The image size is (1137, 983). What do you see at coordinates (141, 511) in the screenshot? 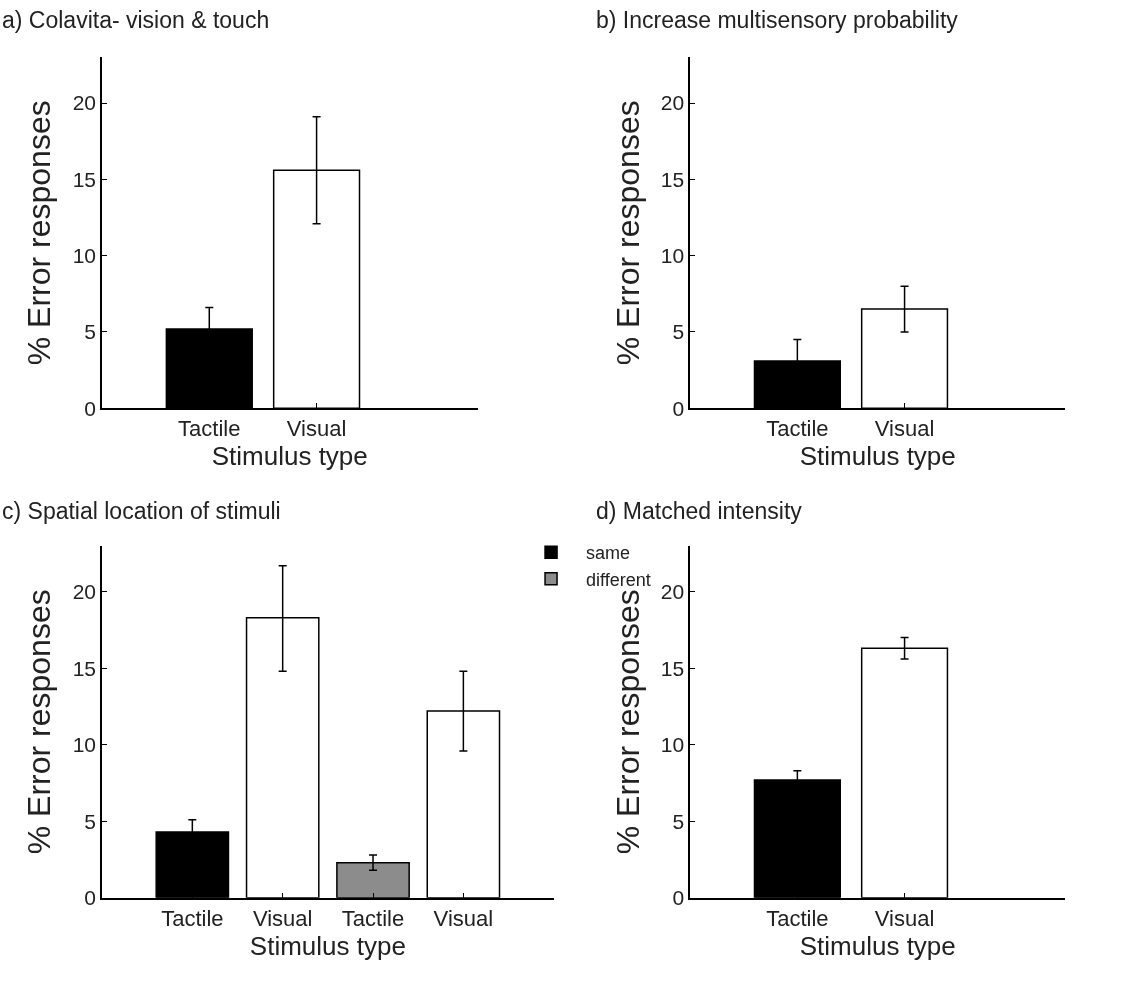
I see `chart-title: c) Spatial location of stimuli` at bounding box center [141, 511].